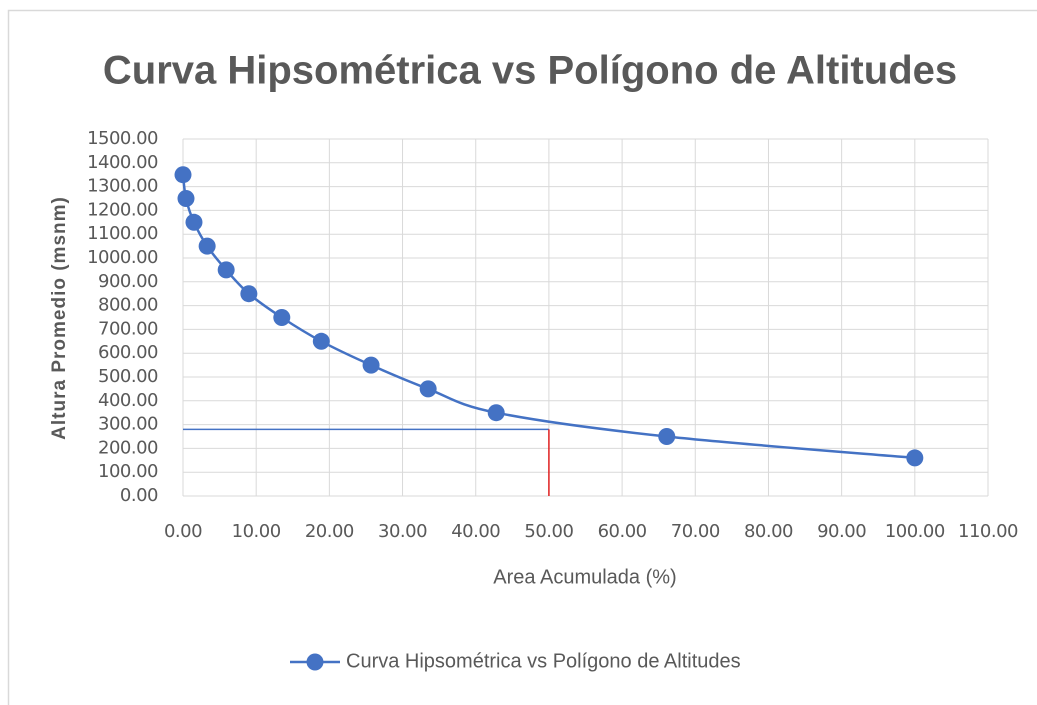 Image resolution: width=1037 pixels, height=705 pixels. I want to click on y-tick-label: 100.00, so click(128, 471).